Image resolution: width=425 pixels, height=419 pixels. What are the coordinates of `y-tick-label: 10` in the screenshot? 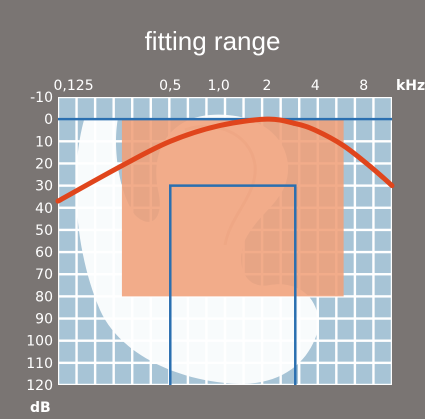 It's located at (44, 142).